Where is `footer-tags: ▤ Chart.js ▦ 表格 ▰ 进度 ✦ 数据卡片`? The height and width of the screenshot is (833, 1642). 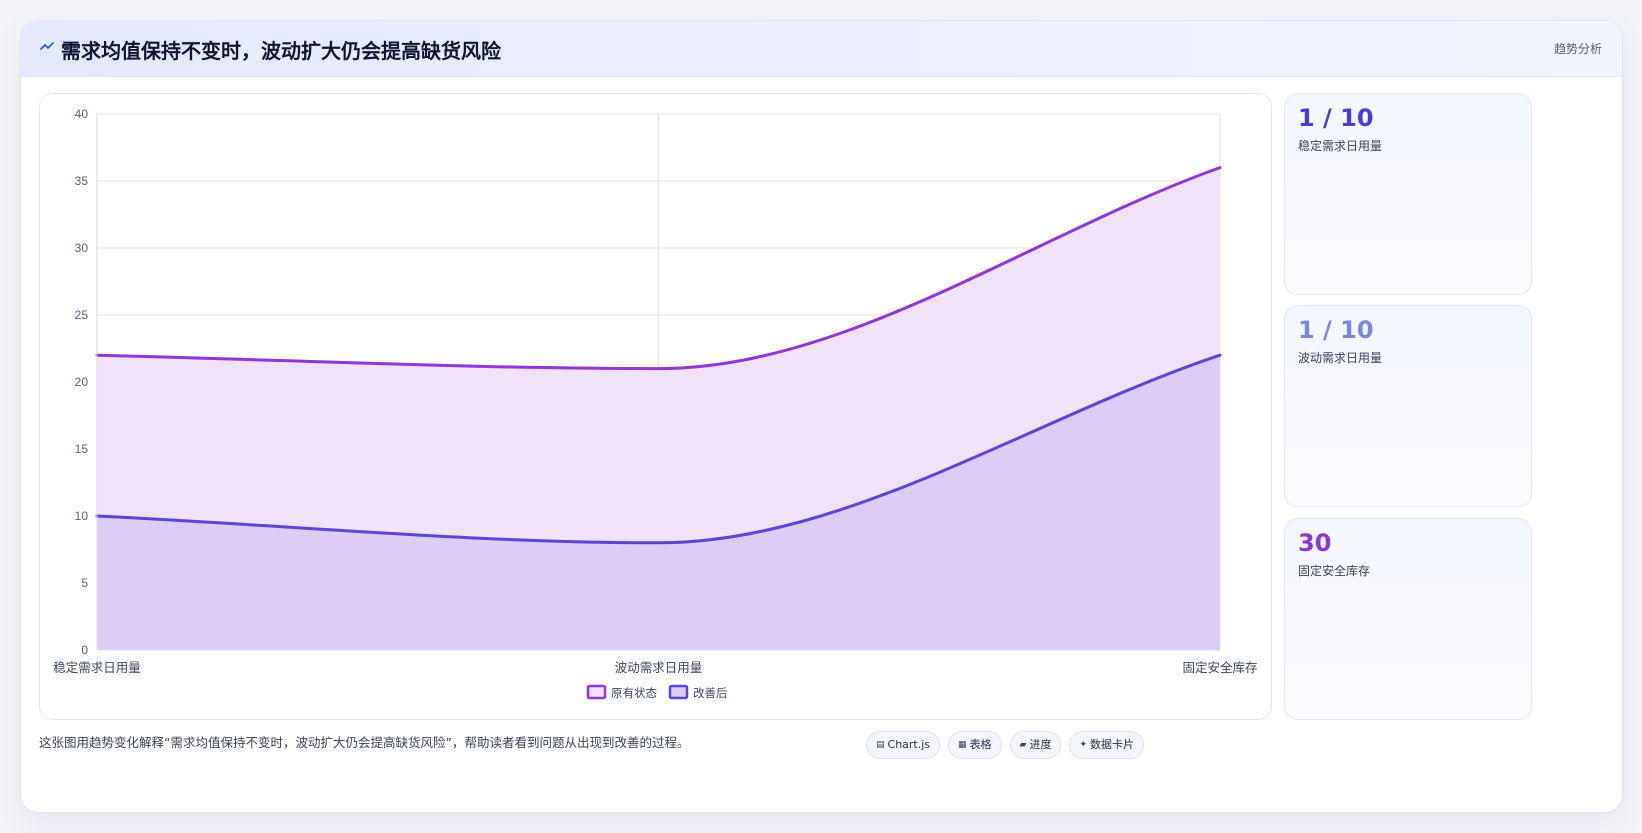
footer-tags: ▤ Chart.js ▦ 表格 ▰ 进度 ✦ 数据卡片 is located at coordinates (1005, 745).